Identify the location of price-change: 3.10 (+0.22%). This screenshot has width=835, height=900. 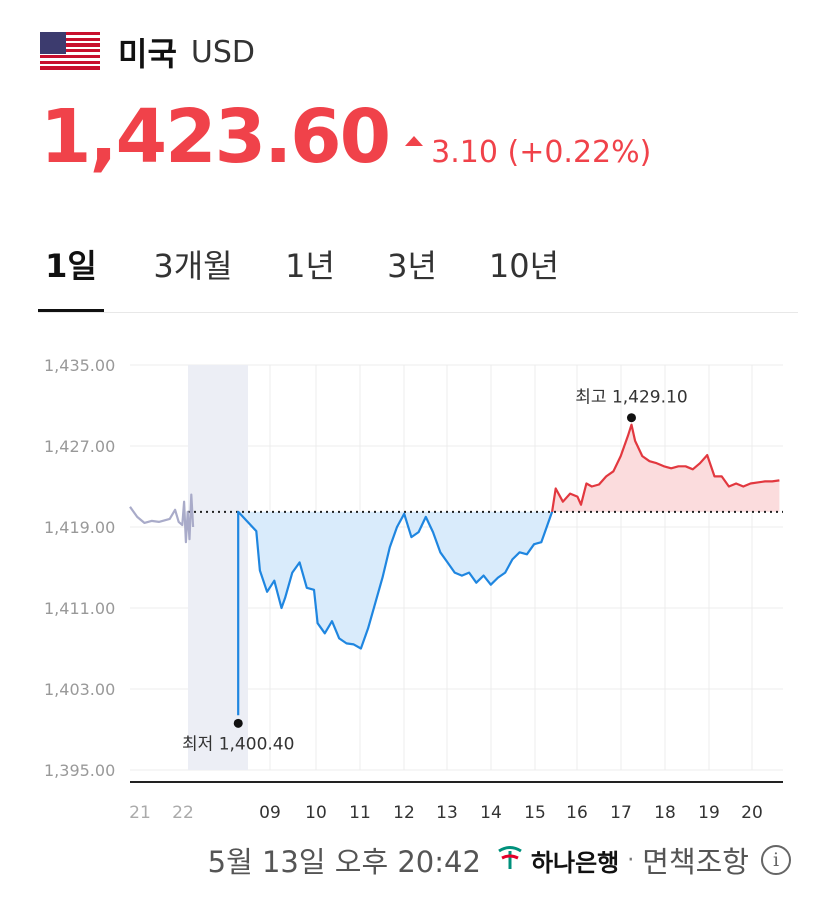
(541, 152).